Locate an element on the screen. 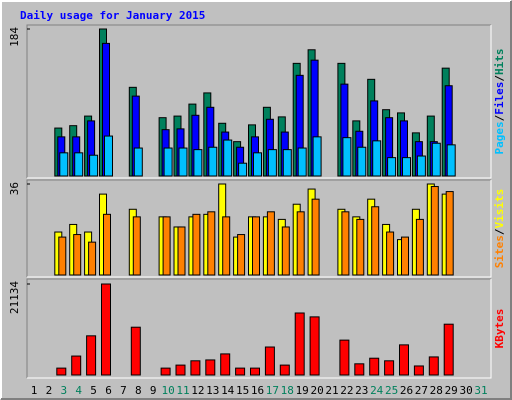 The image size is (512, 400). x-tick-label: 1 is located at coordinates (34, 390).